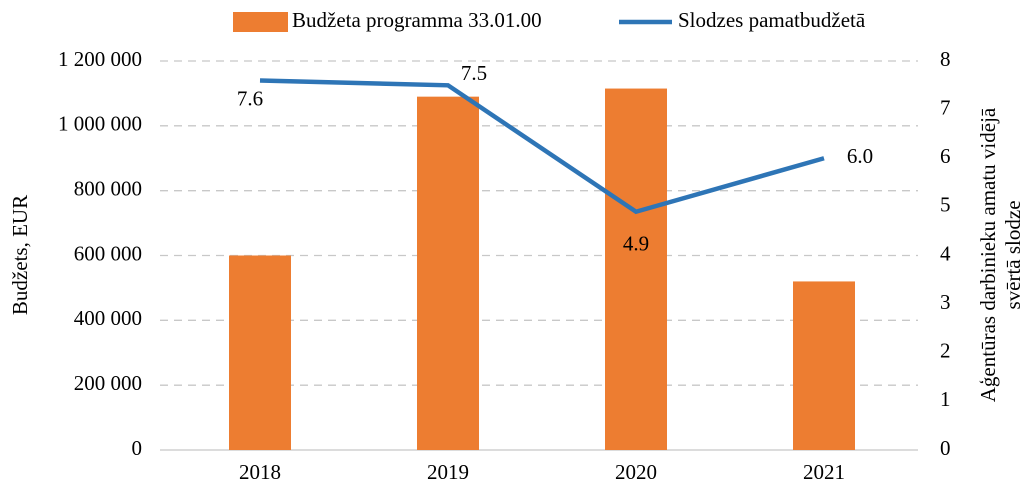 The width and height of the screenshot is (1025, 490). Describe the element at coordinates (250, 98) in the screenshot. I see `data-label: 7.6` at that location.